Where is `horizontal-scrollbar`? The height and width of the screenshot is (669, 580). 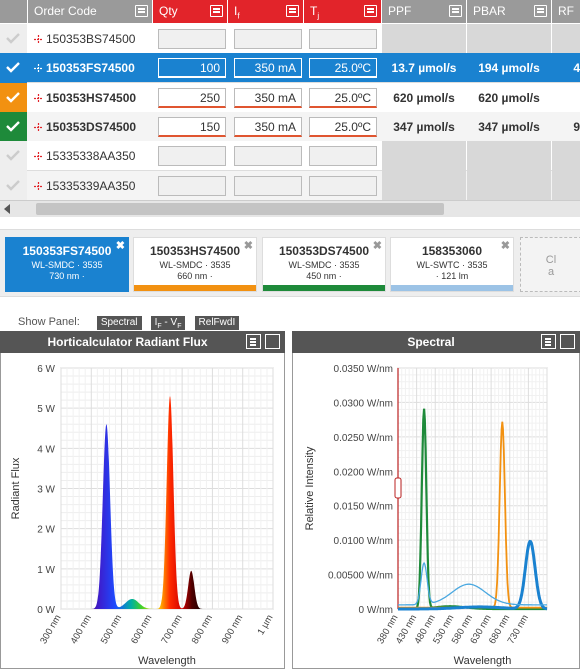 horizontal-scrollbar is located at coordinates (290, 208).